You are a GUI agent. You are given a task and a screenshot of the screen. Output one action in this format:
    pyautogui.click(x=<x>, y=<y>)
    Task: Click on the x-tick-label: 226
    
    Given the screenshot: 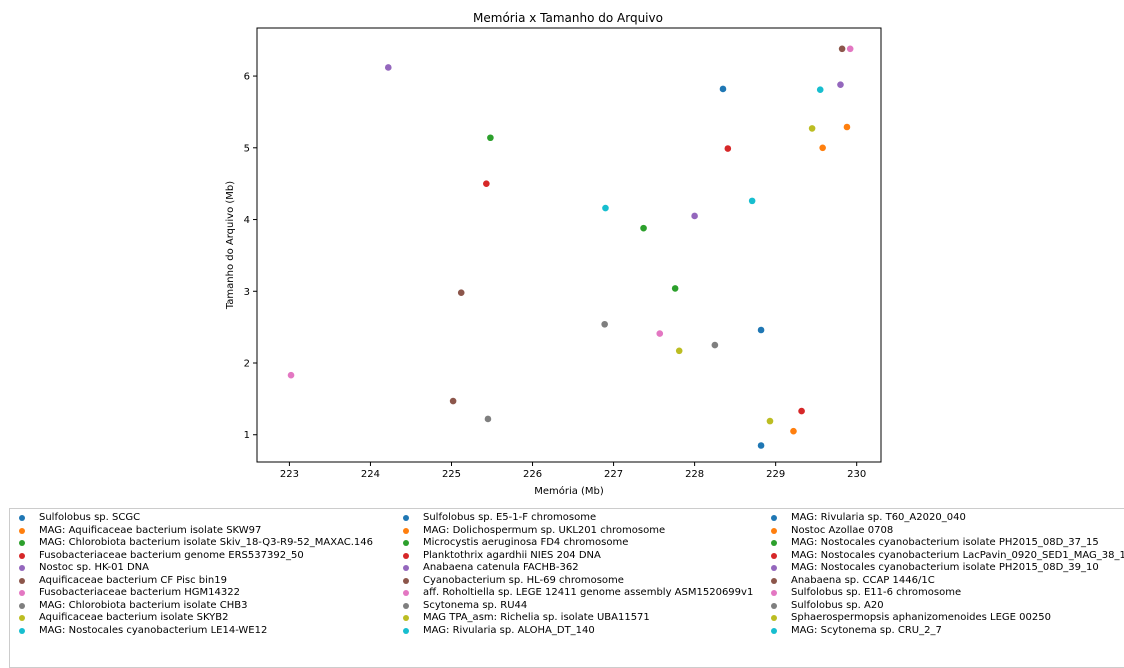 What is the action you would take?
    pyautogui.click(x=532, y=474)
    